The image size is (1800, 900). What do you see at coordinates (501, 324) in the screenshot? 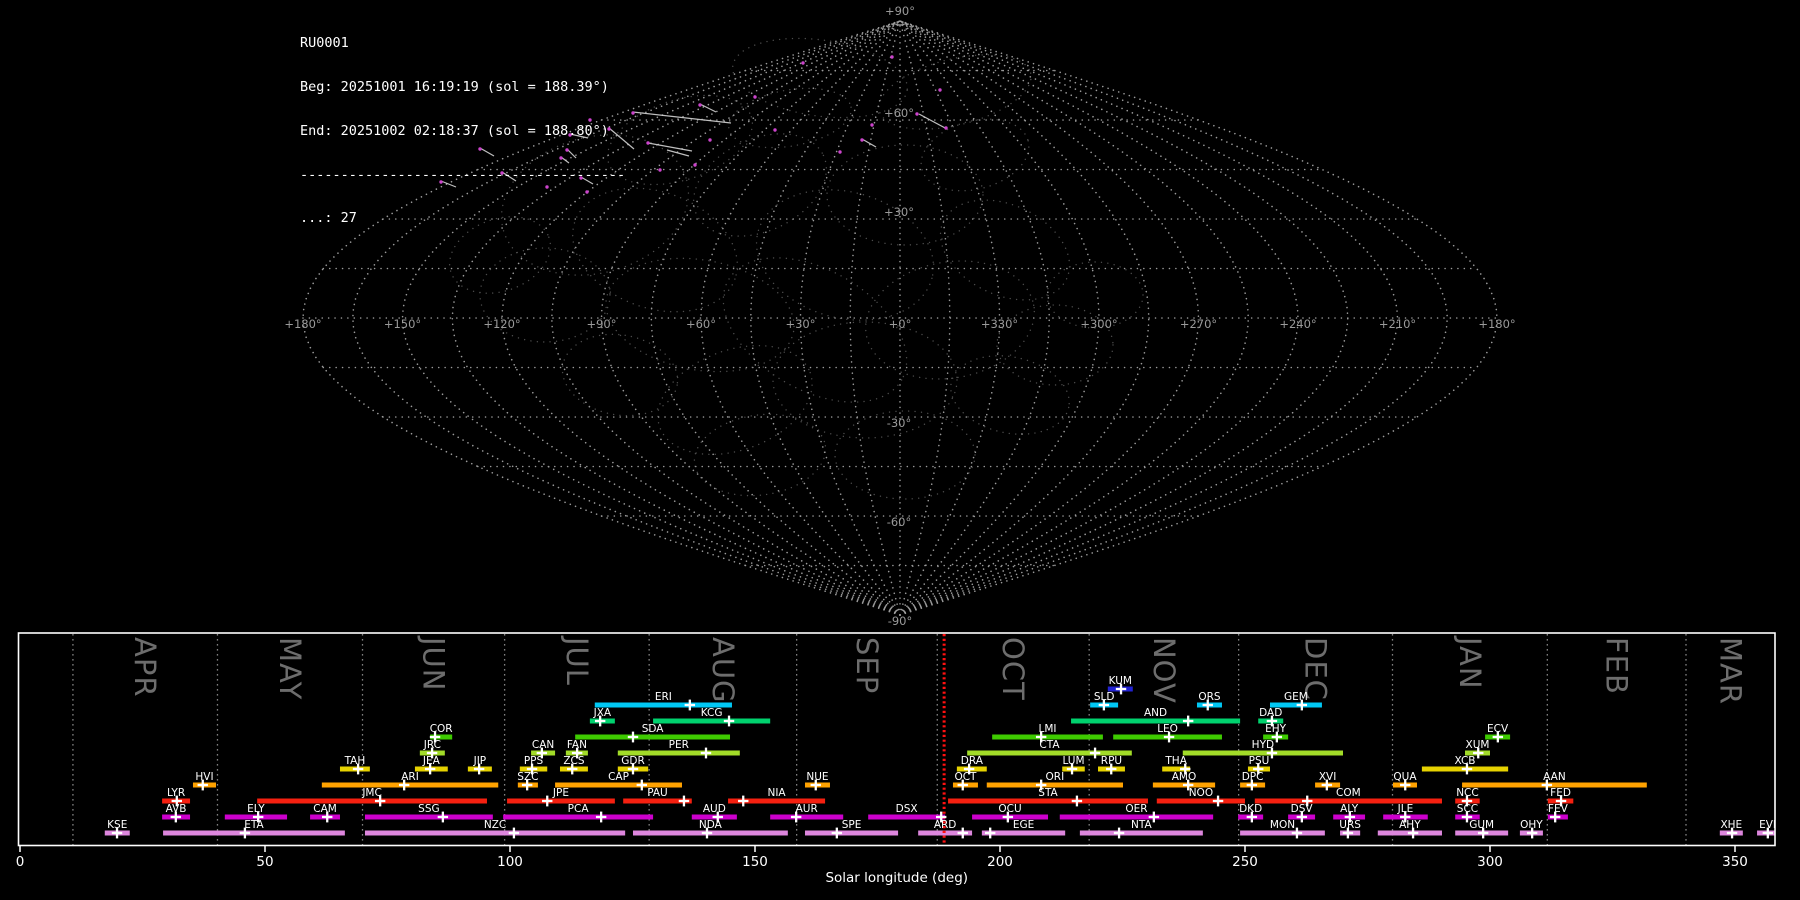
I see `lon-label: +120°` at bounding box center [501, 324].